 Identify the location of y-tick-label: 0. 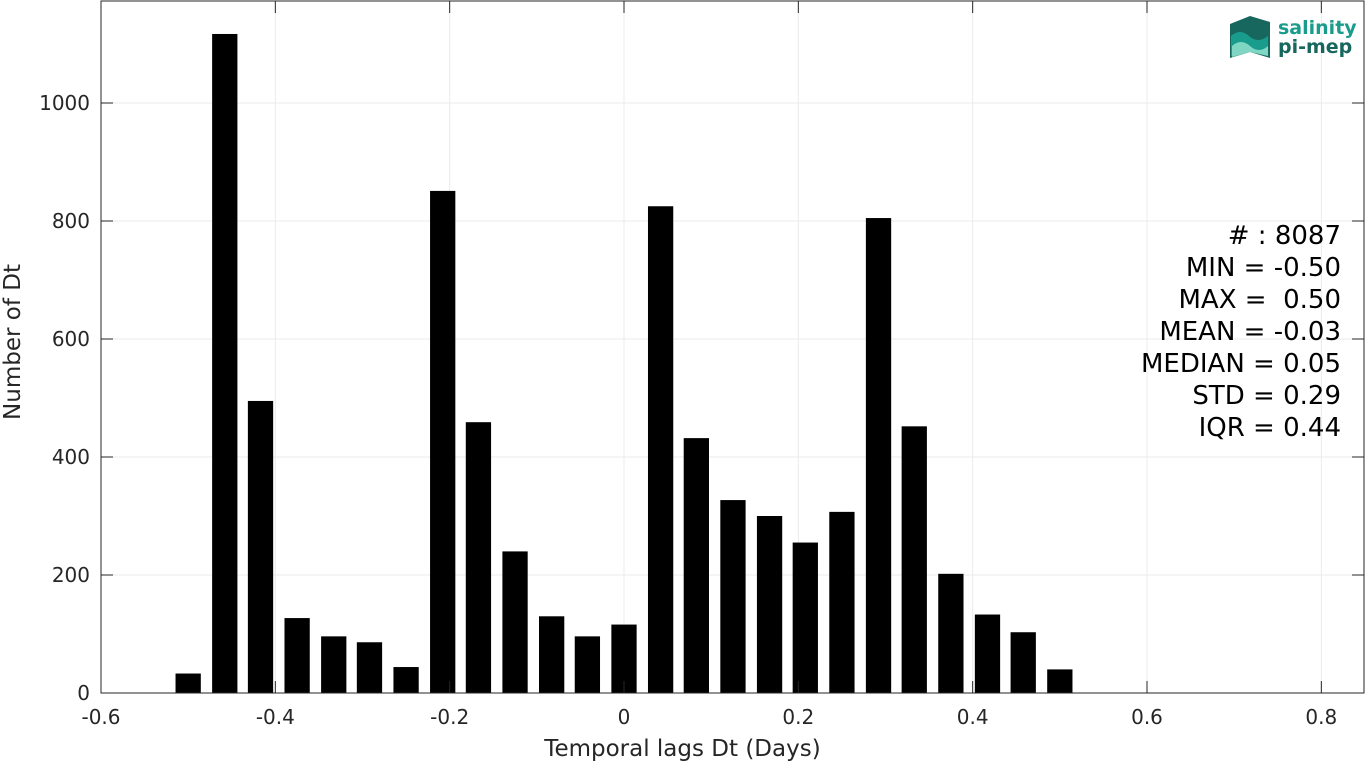
(83, 693).